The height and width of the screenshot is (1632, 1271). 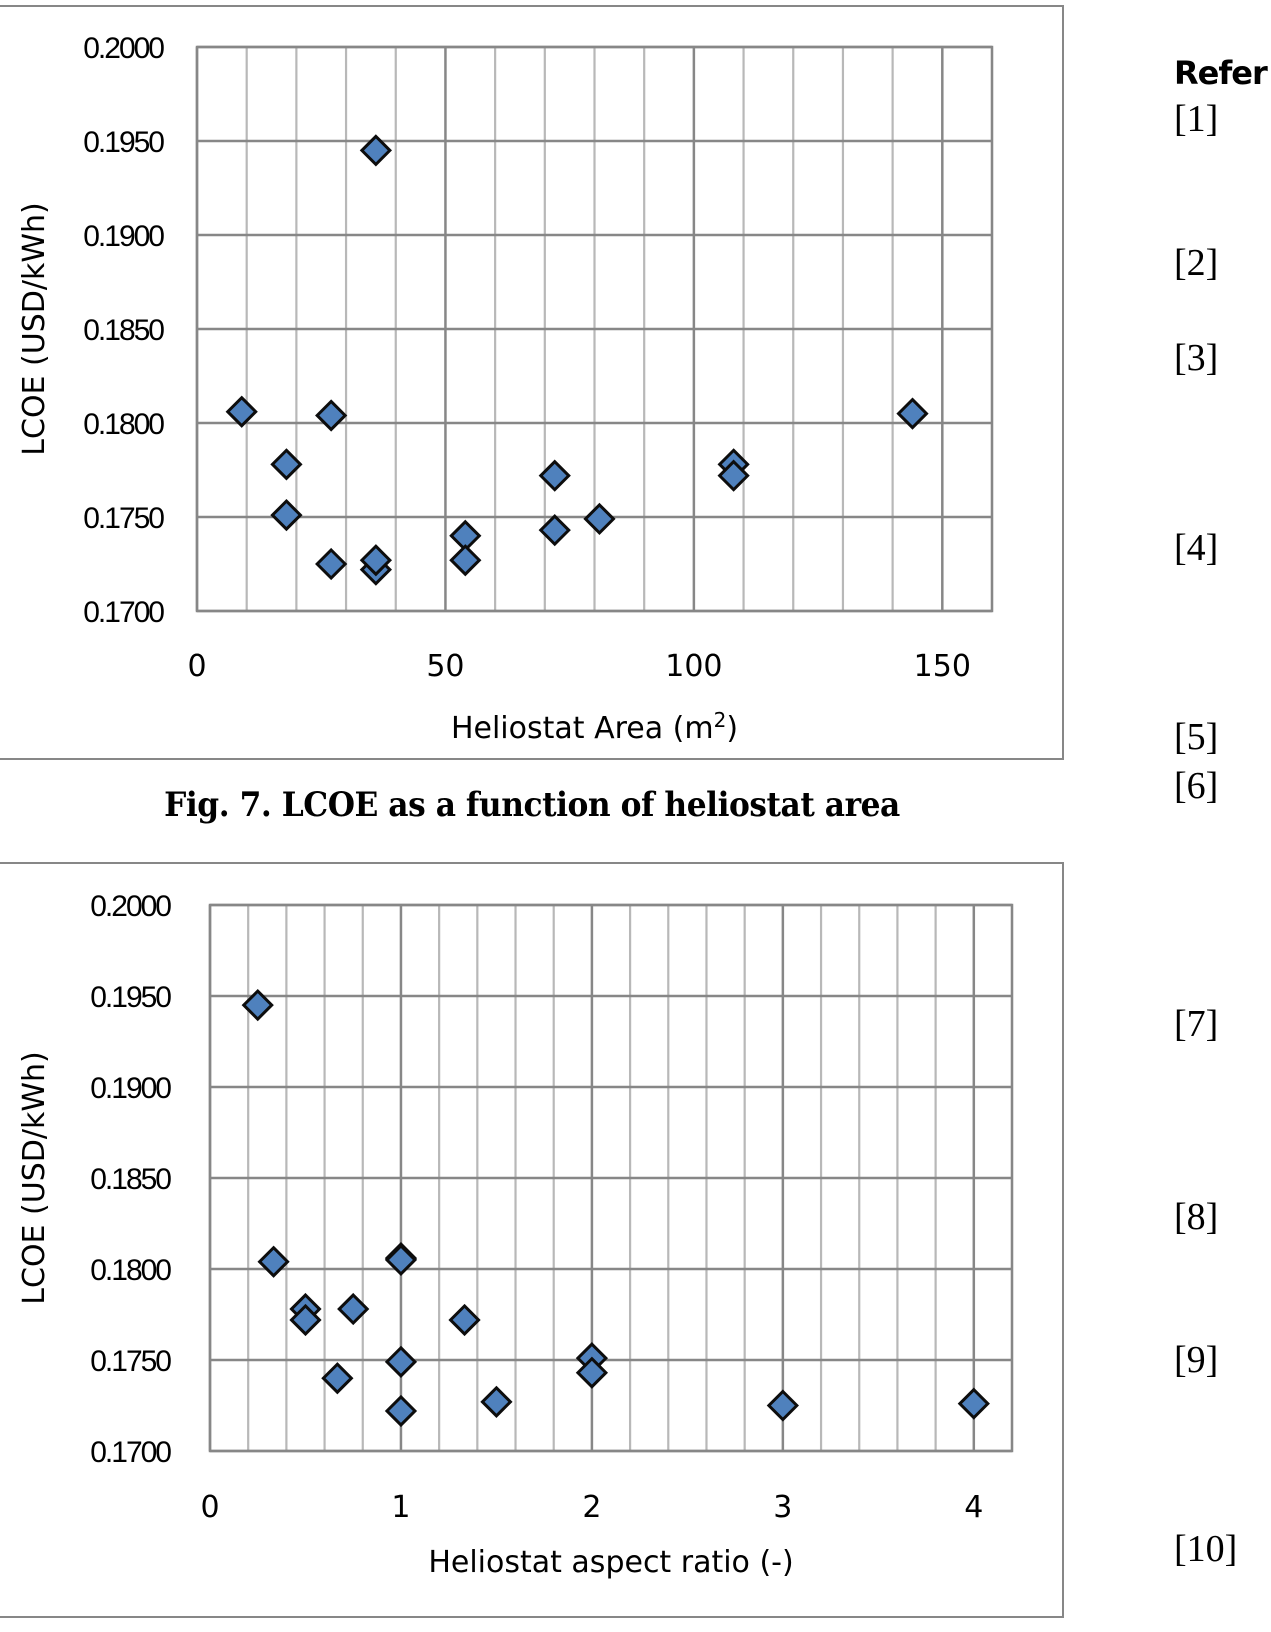 What do you see at coordinates (942, 666) in the screenshot?
I see `x-tick-label: 150` at bounding box center [942, 666].